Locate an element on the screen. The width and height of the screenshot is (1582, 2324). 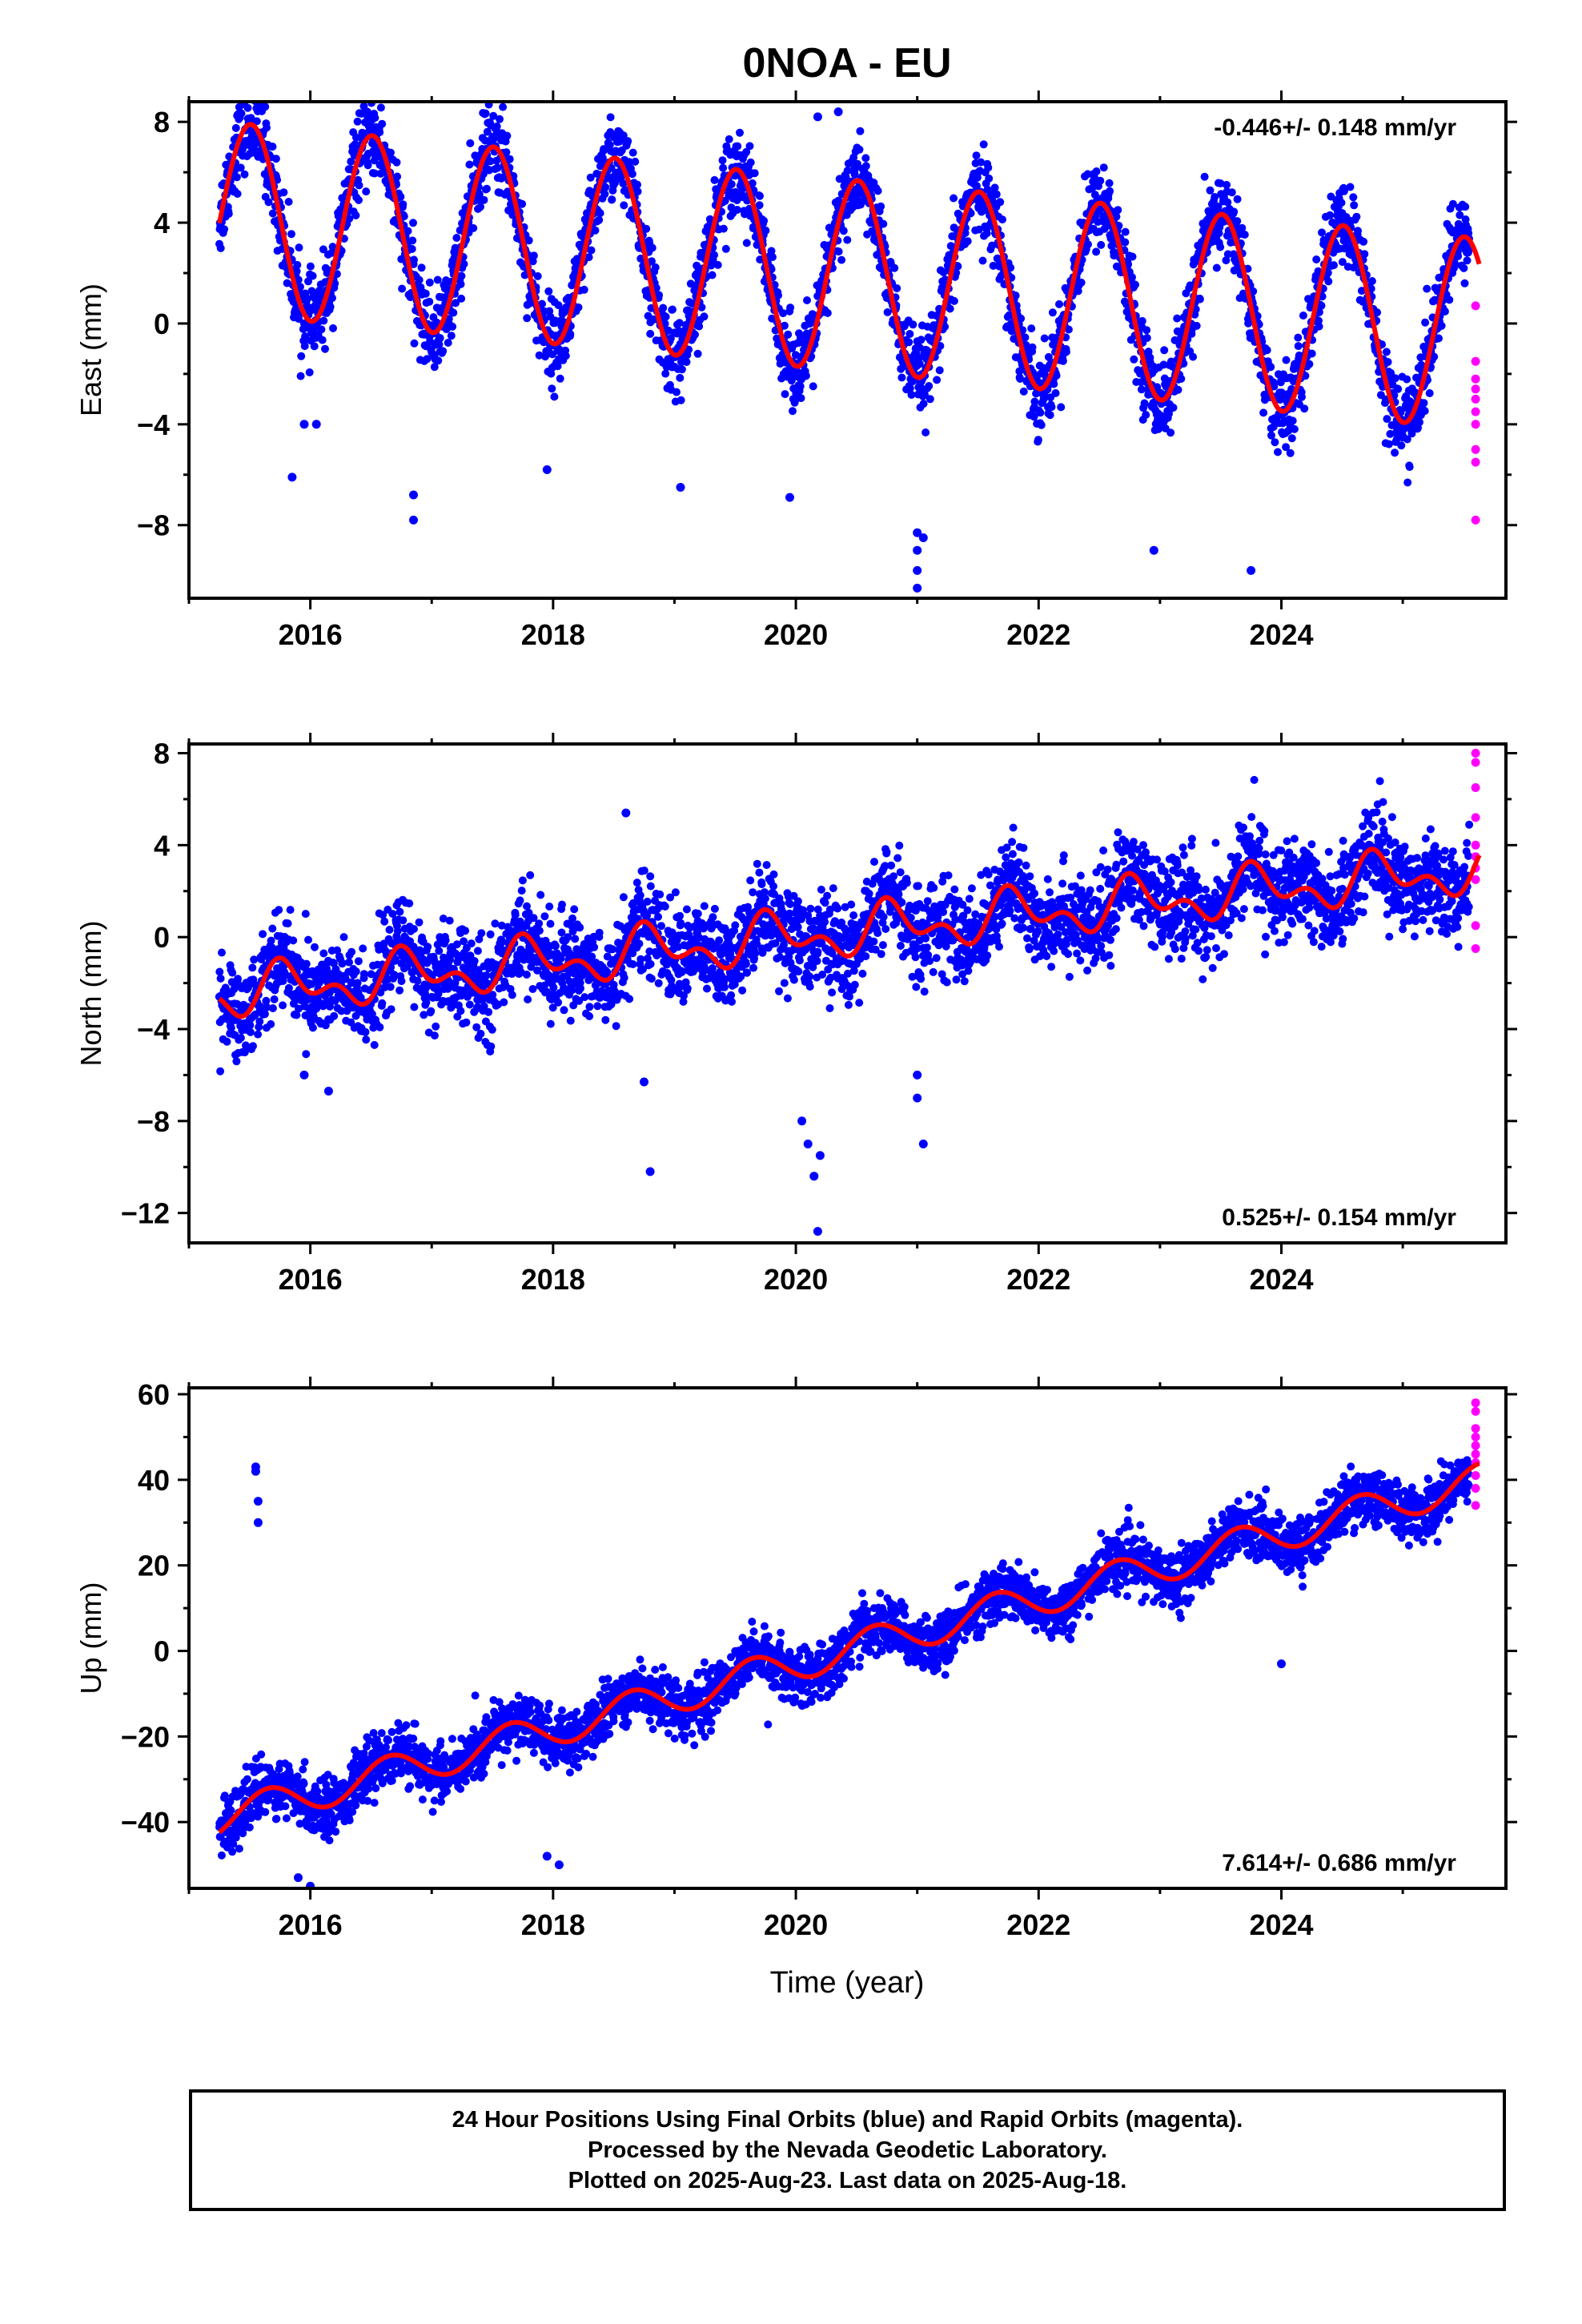
chart-title: 0NOA - EU is located at coordinates (847, 63).